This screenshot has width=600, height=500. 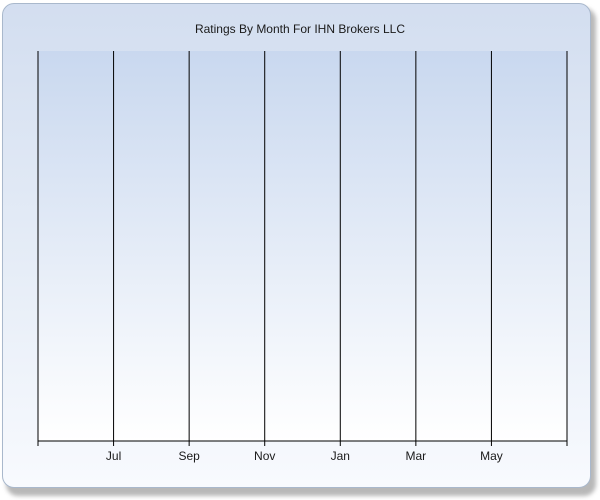 I want to click on x-tick-label: Nov, so click(x=264, y=456).